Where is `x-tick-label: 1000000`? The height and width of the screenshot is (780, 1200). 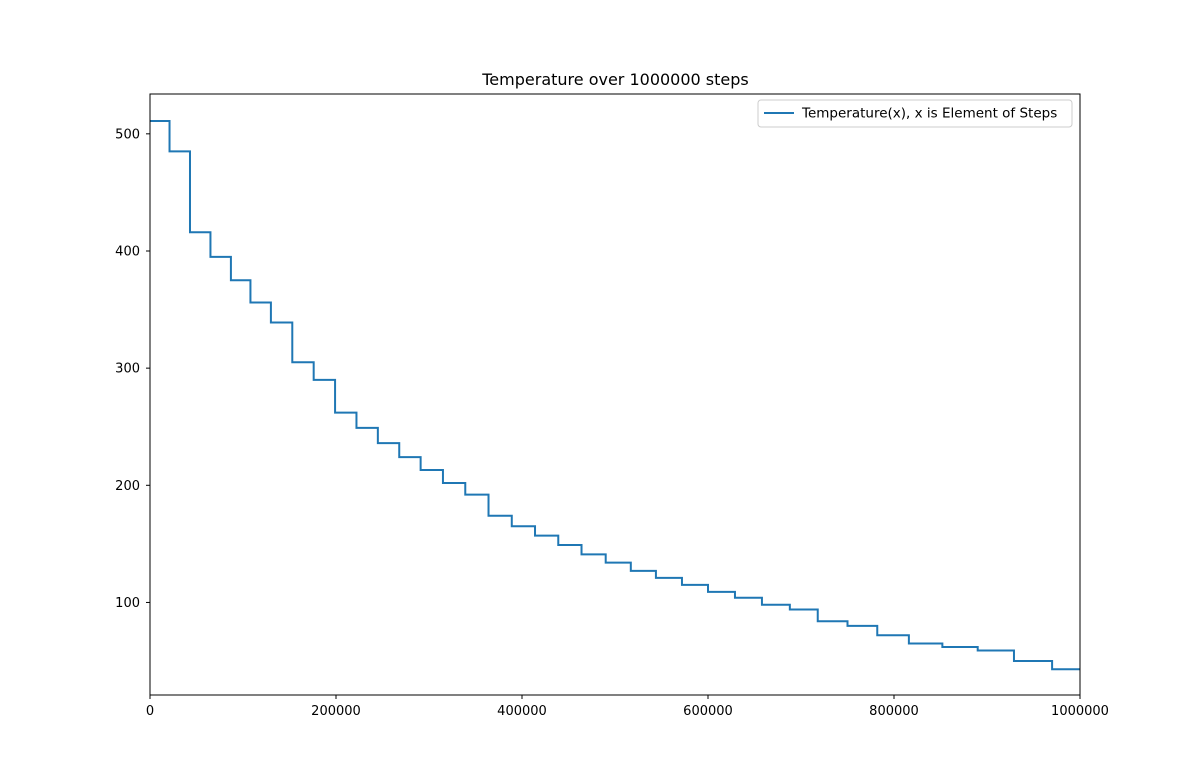
x-tick-label: 1000000 is located at coordinates (1080, 711).